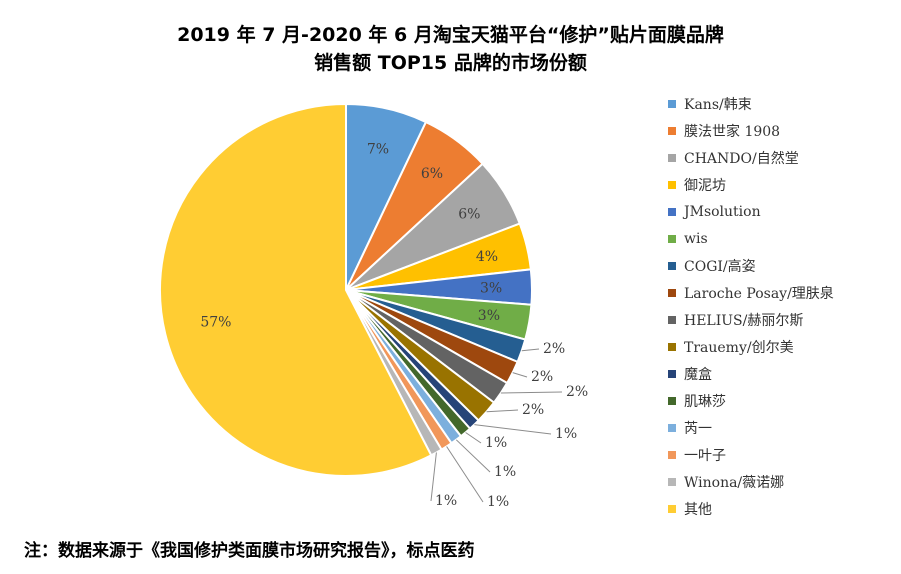  Describe the element at coordinates (739, 347) in the screenshot. I see `legend-label: Trauemy/创尔美` at that location.